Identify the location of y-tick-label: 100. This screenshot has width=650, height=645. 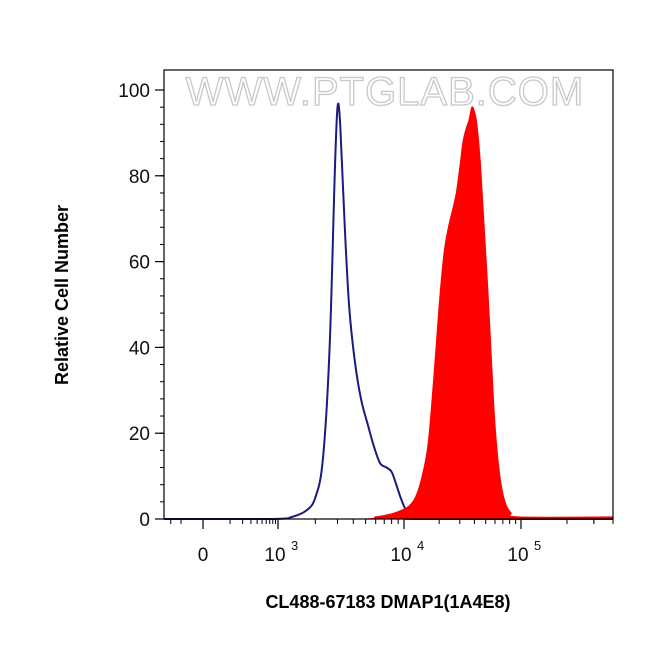
(134, 91).